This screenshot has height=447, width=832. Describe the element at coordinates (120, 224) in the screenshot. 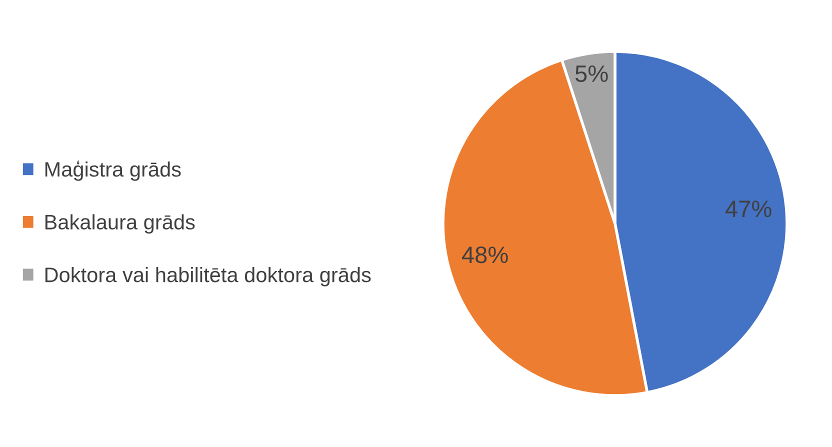

I see `legend-label: Bakalaura grāds` at that location.